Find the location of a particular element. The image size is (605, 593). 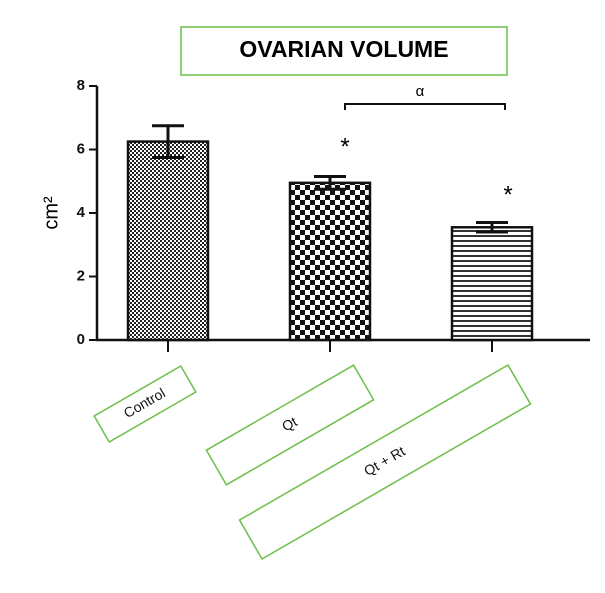

y-tick-label: 6 is located at coordinates (81, 148).